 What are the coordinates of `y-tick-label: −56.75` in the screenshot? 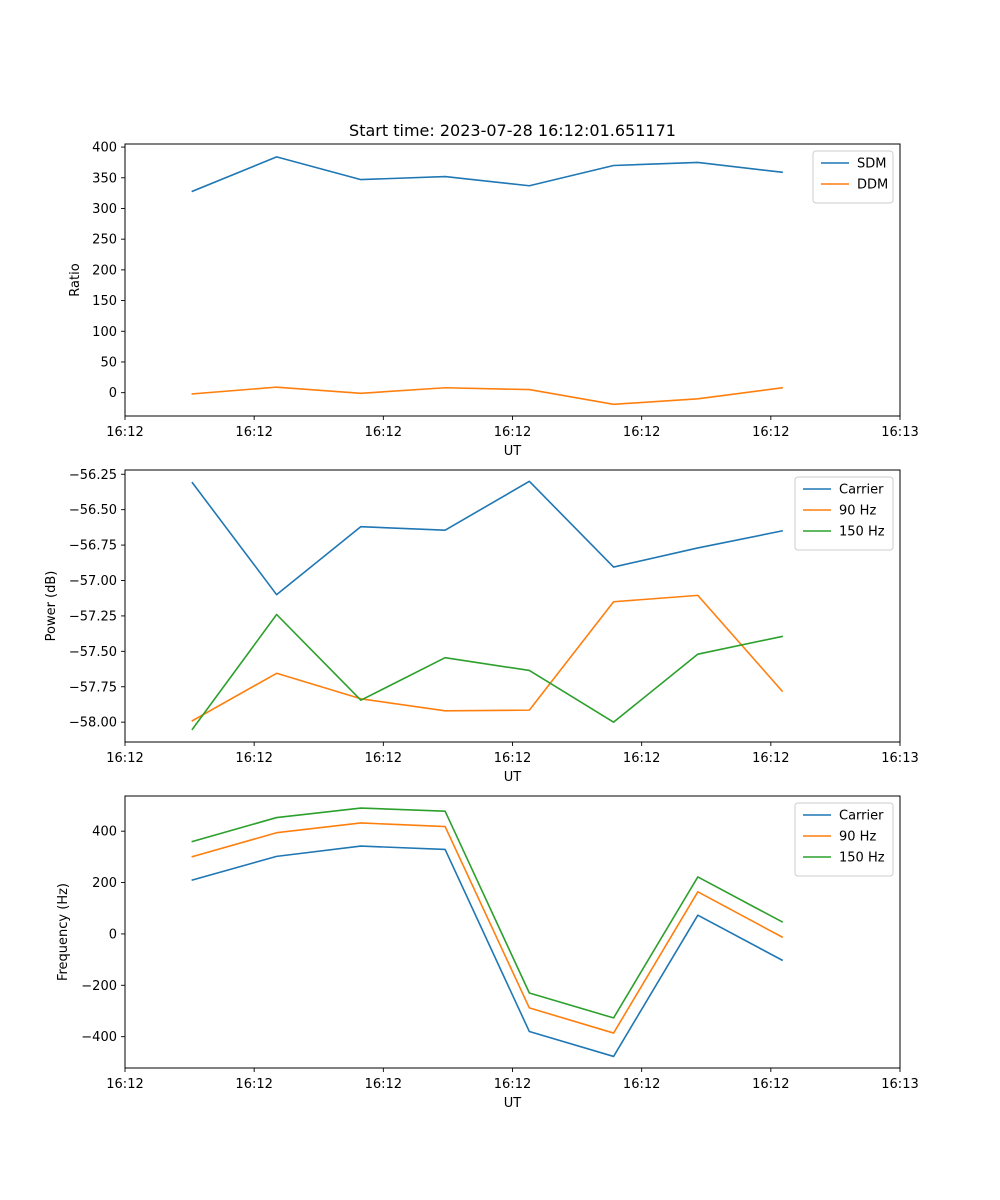 It's located at (93, 546).